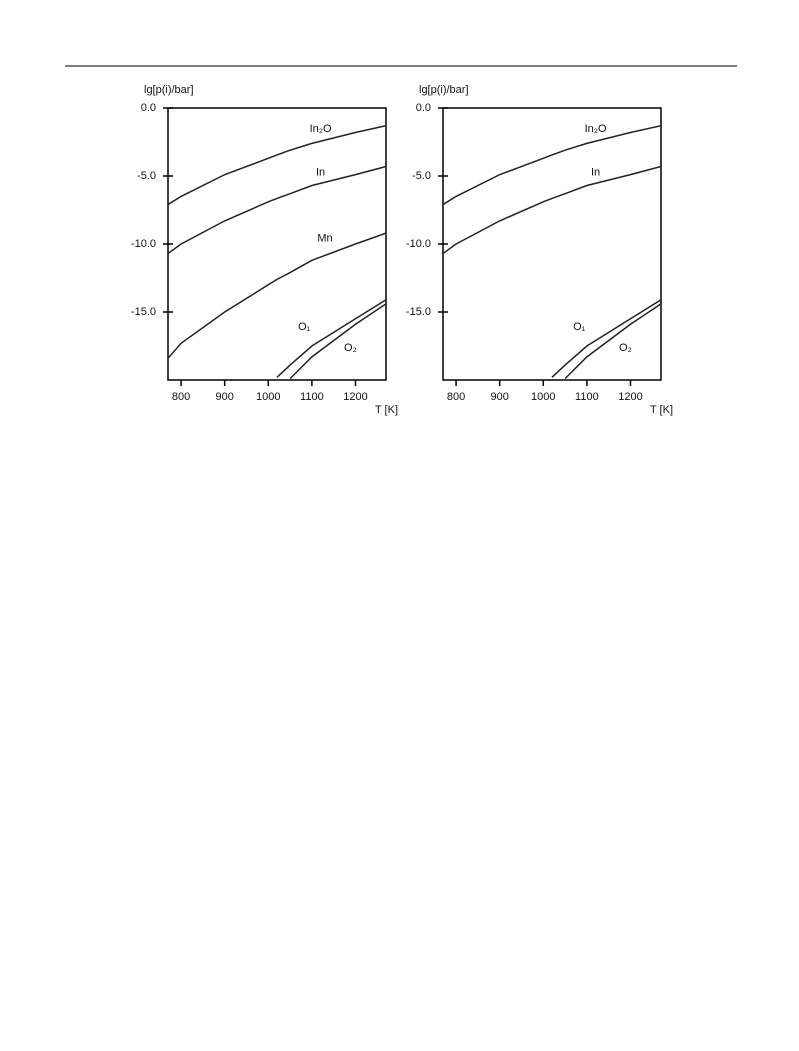 The height and width of the screenshot is (1051, 799). I want to click on series-label: Mn, so click(324, 238).